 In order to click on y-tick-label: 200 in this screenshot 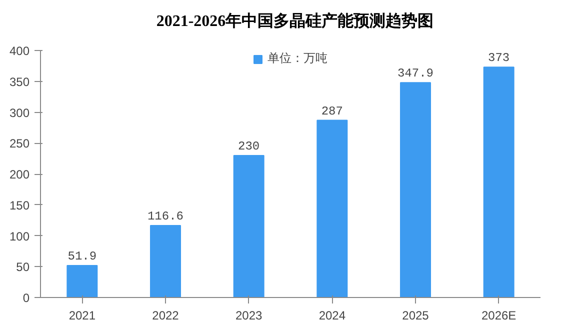, I will do `click(19, 175)`.